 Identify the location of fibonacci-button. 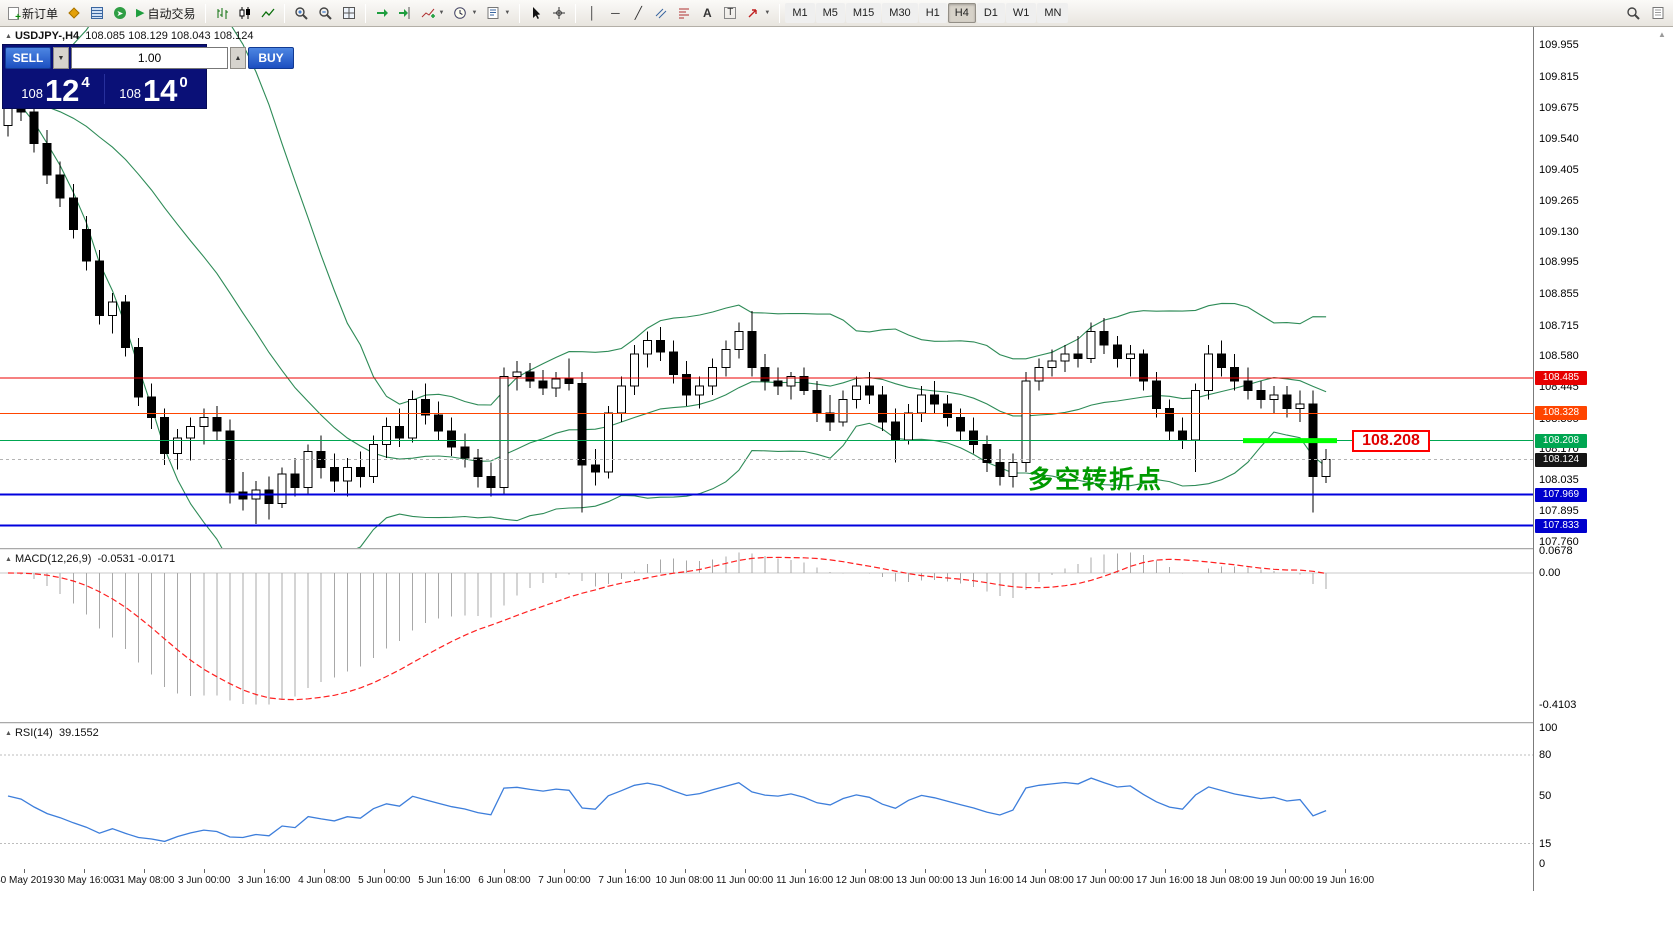
(684, 13).